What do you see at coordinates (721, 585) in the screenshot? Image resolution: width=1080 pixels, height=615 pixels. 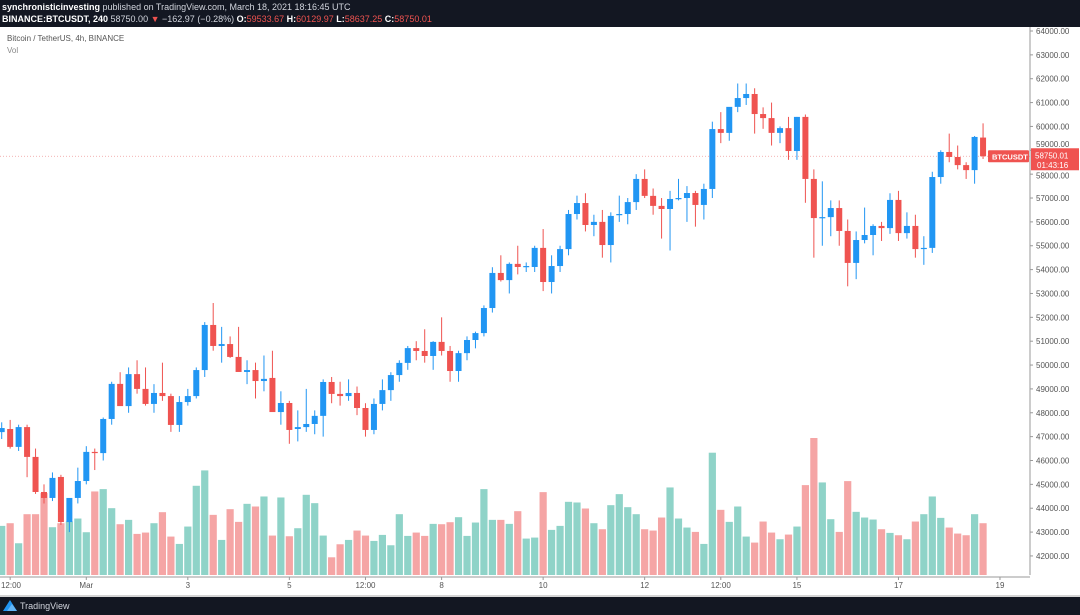 I see `time-tick-label: 12:00` at bounding box center [721, 585].